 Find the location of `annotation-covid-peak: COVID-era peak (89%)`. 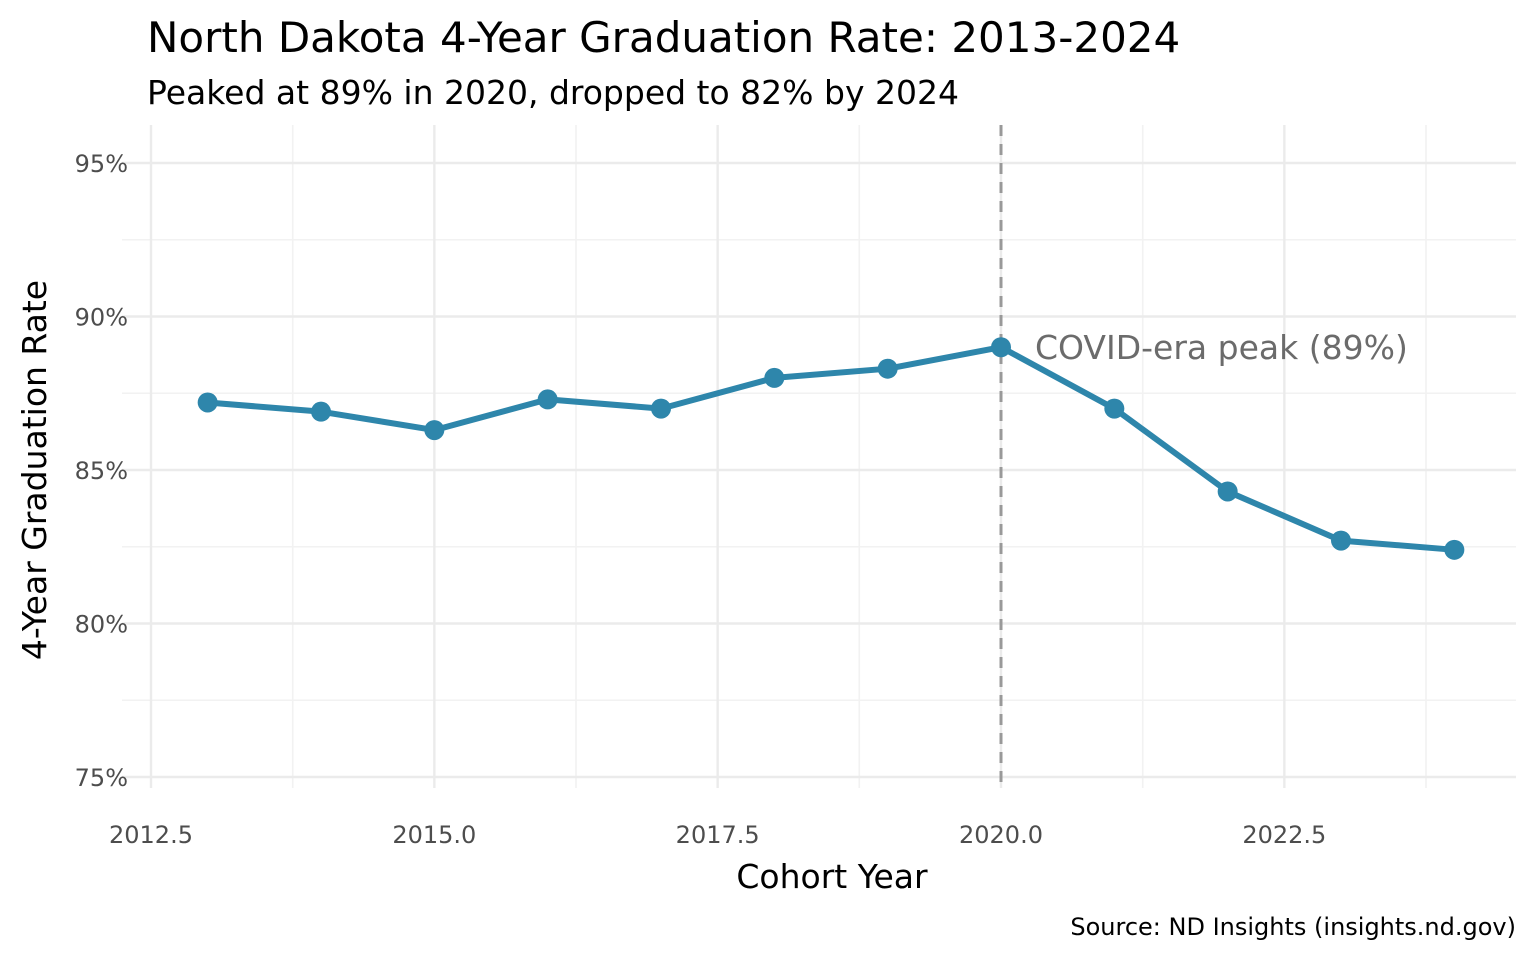

annotation-covid-peak: COVID-era peak (89%) is located at coordinates (1221, 347).